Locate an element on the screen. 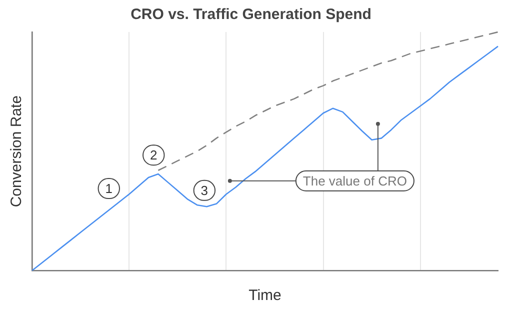  annotation: 1 is located at coordinates (109, 188).